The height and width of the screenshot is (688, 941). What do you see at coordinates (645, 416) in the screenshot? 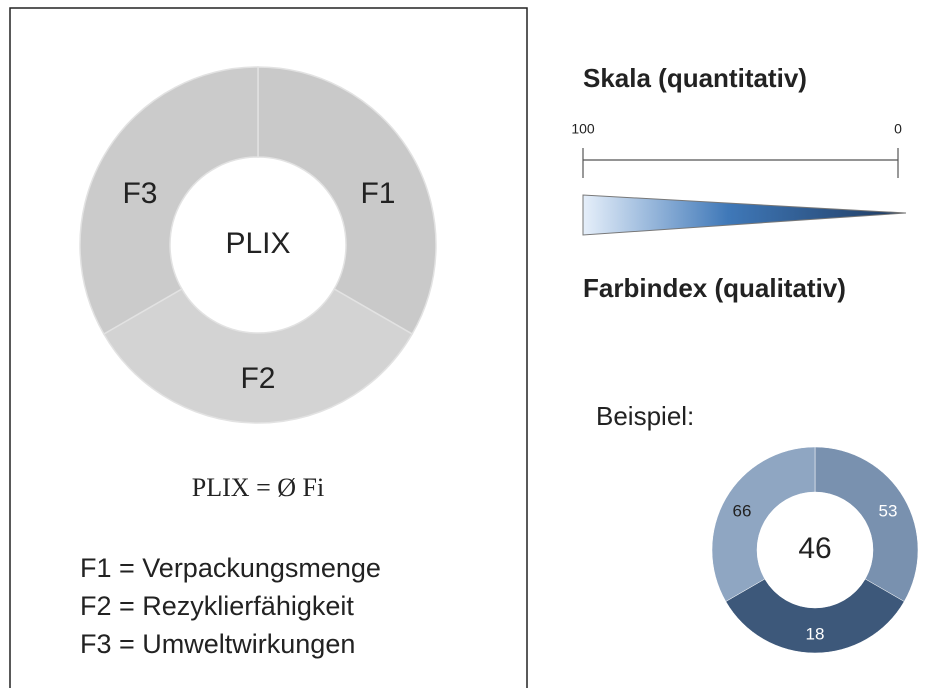
I see `example-title: Beispiel:` at bounding box center [645, 416].